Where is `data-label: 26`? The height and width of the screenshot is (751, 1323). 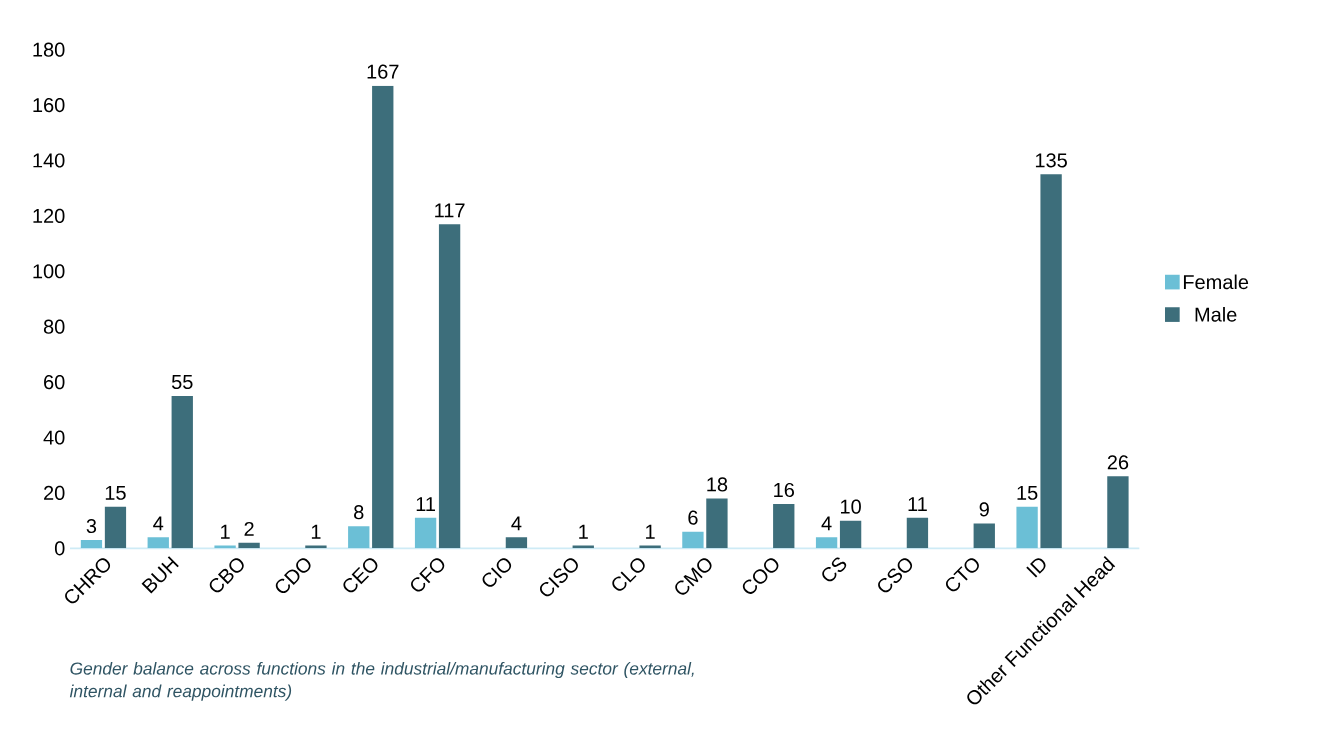
data-label: 26 is located at coordinates (1118, 462).